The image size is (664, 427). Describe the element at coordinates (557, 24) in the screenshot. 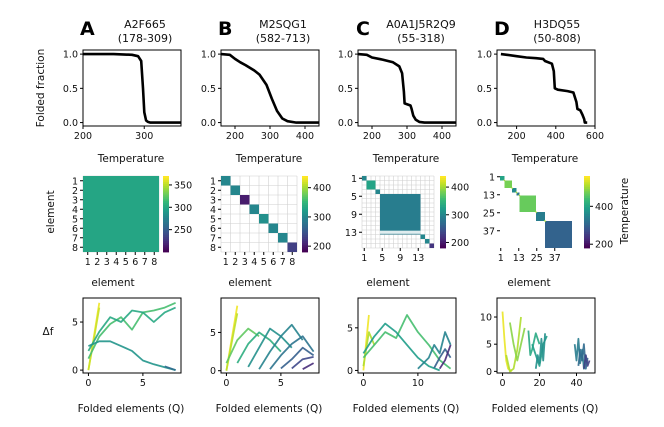

I see `panel-title-d: H3DQ55` at that location.